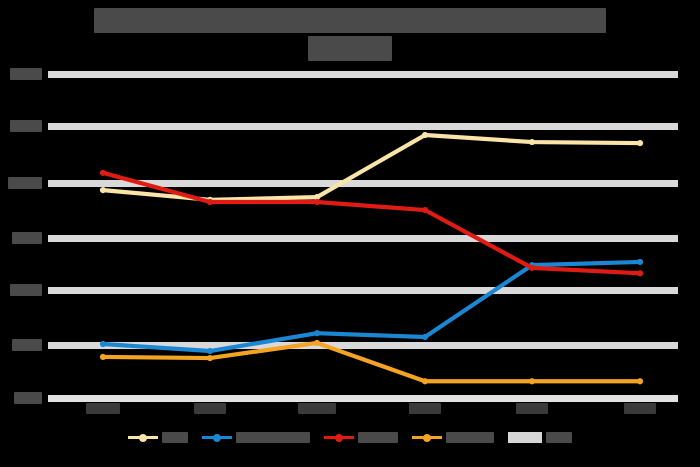 This screenshot has height=467, width=700. What do you see at coordinates (525, 437) in the screenshot?
I see `swatch-icon` at bounding box center [525, 437].